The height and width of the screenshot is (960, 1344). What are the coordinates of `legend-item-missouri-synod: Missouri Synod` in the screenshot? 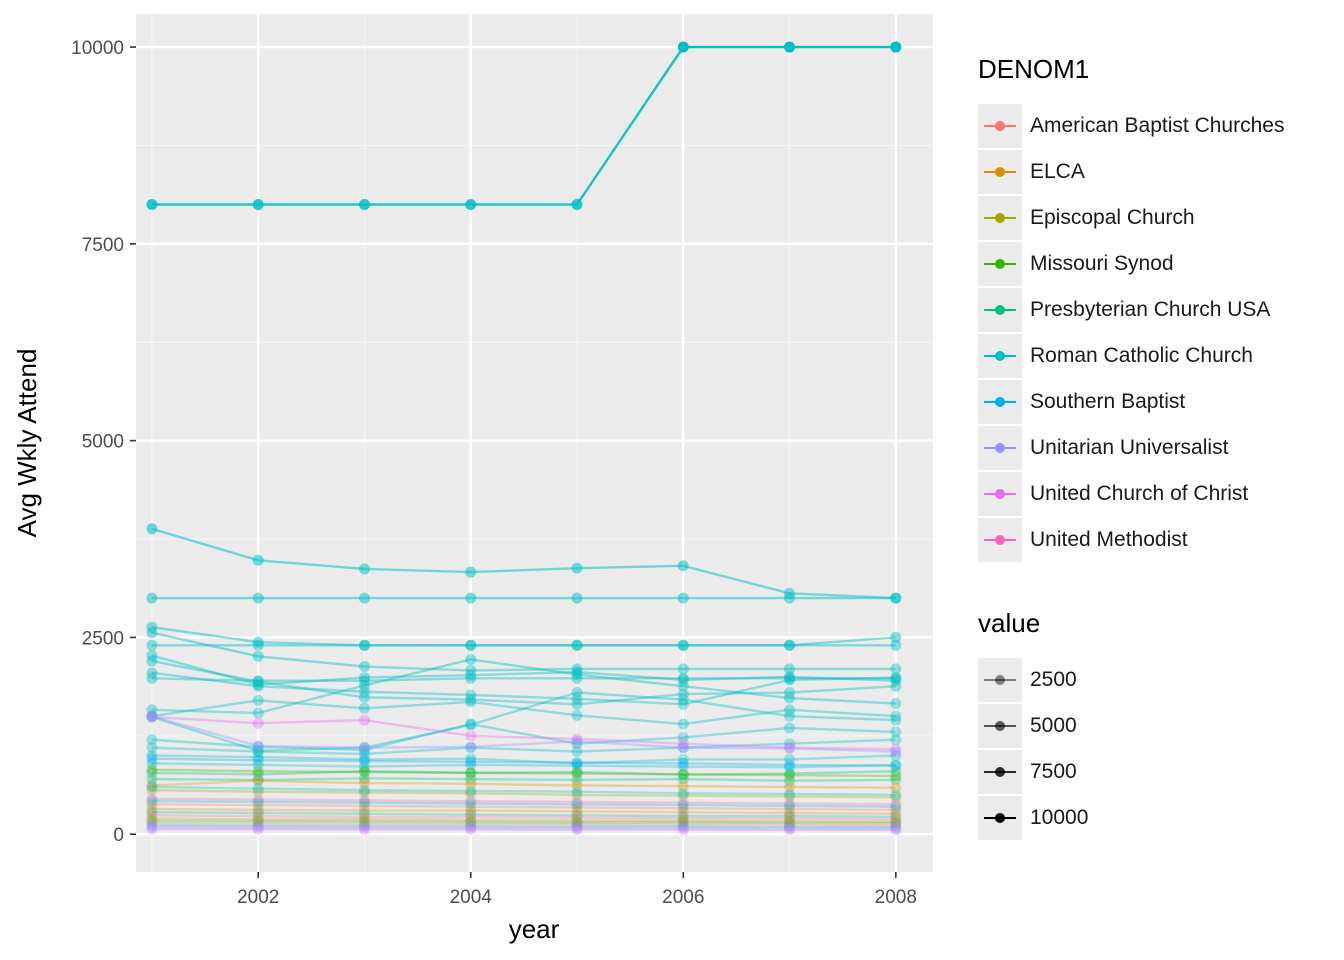 It's located at (1131, 264).